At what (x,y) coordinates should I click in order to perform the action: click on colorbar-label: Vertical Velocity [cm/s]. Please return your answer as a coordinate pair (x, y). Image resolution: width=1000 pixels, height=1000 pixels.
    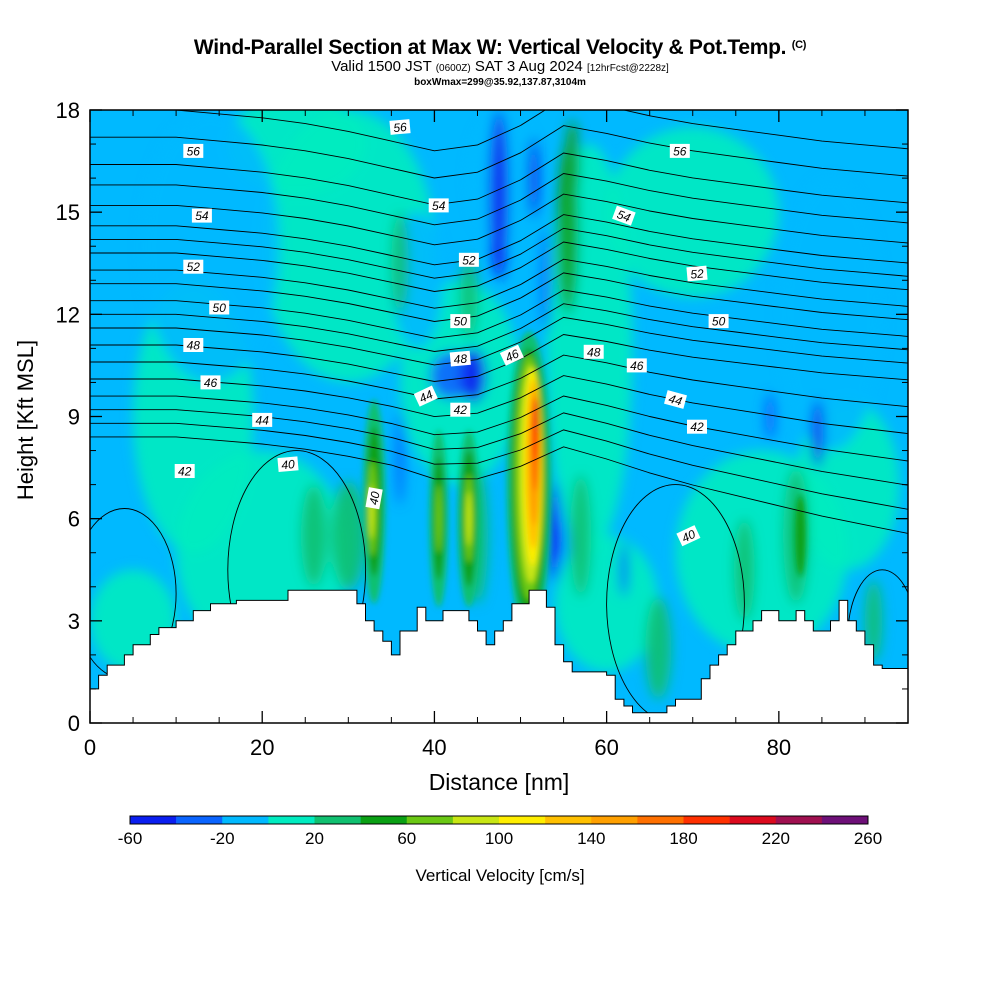
    Looking at the image, I should click on (499, 875).